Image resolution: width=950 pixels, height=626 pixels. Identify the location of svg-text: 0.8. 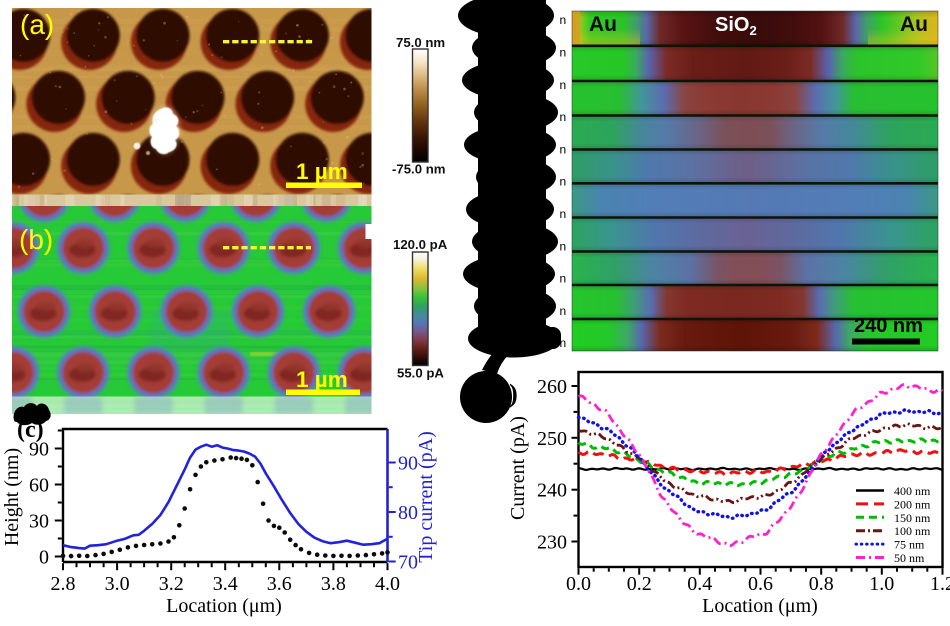
(821, 584).